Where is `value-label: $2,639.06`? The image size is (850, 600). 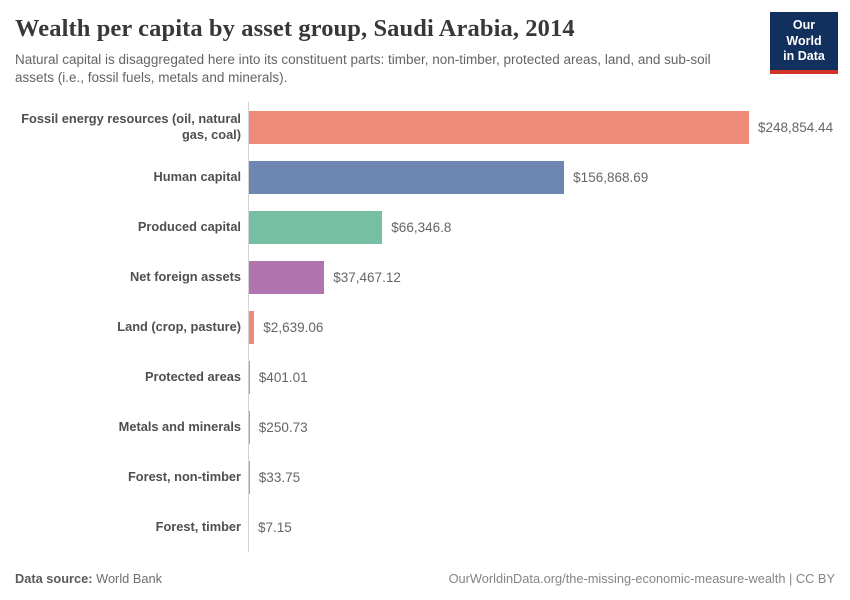
value-label: $2,639.06 is located at coordinates (293, 327).